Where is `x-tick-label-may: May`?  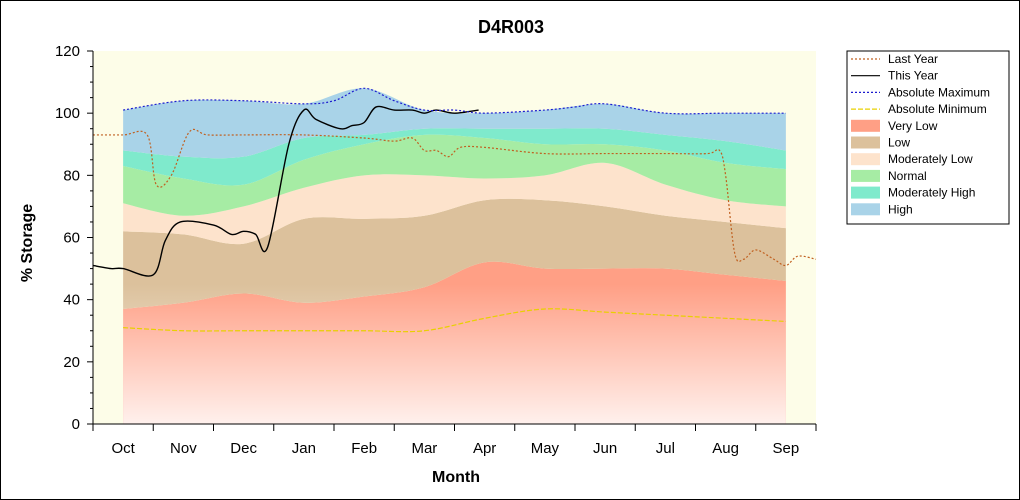
x-tick-label-may: May is located at coordinates (545, 448).